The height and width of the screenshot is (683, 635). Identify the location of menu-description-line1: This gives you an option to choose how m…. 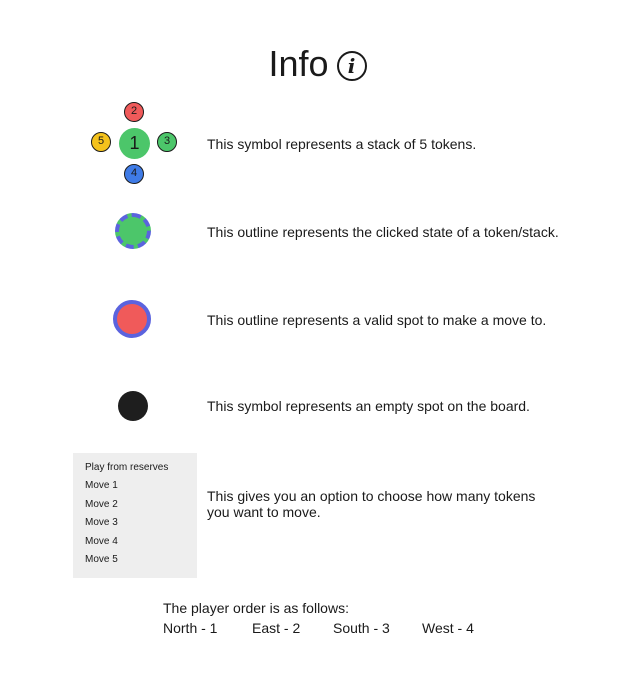
(371, 496).